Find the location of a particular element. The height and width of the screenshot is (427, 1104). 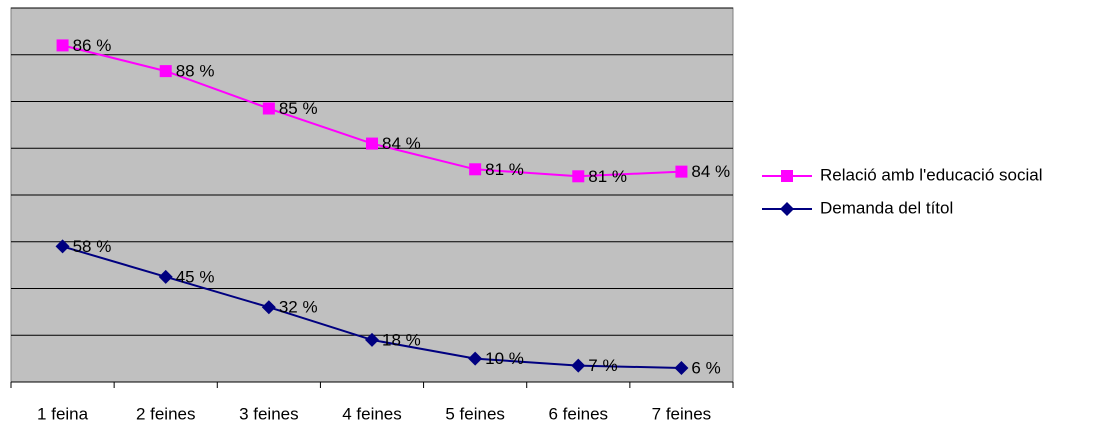

data-label: 6 % is located at coordinates (705, 367).